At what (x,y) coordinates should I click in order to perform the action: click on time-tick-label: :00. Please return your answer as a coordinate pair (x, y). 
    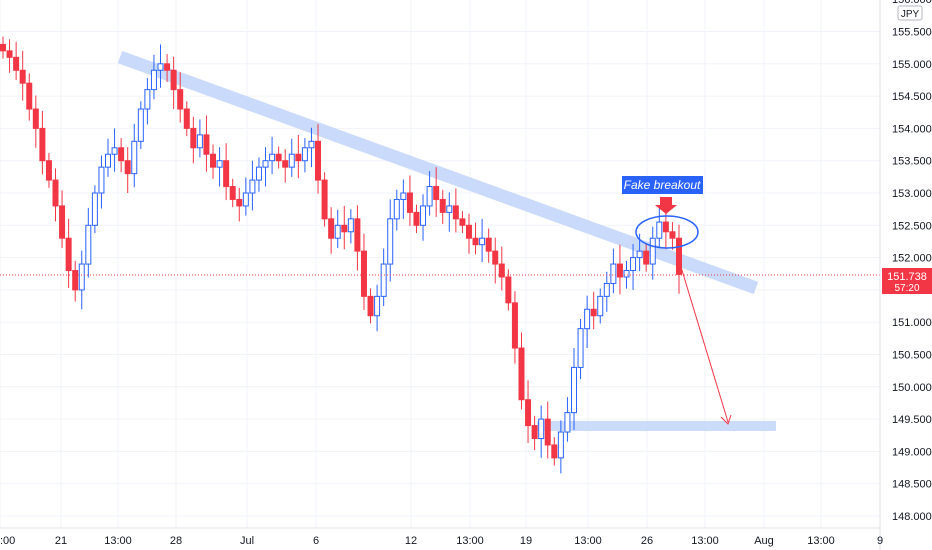
    Looking at the image, I should click on (7, 541).